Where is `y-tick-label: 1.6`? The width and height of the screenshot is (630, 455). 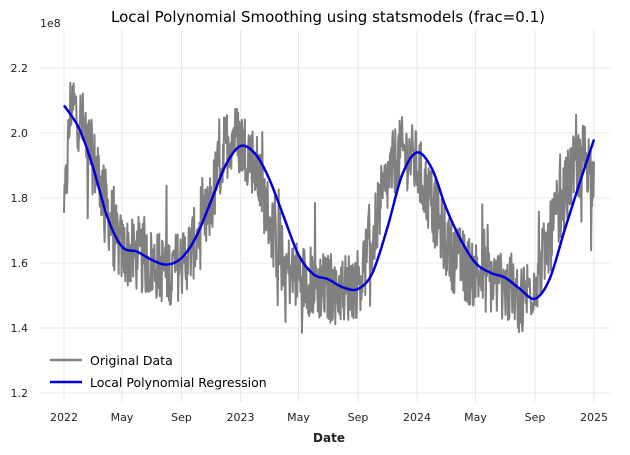 y-tick-label: 1.6 is located at coordinates (20, 263).